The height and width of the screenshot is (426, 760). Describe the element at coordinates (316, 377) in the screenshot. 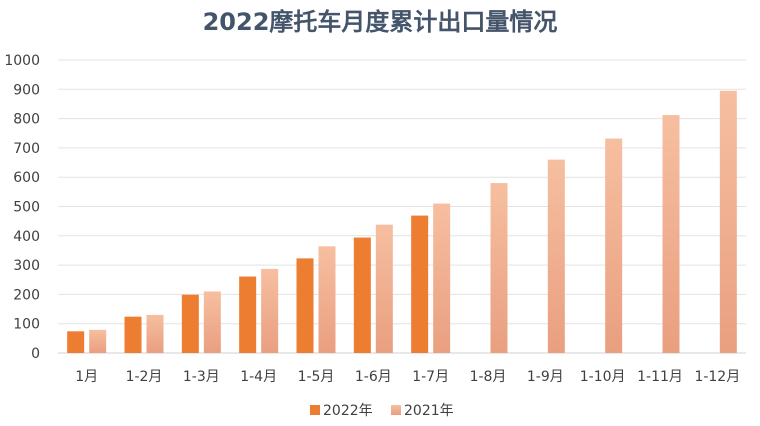

I see `x-tick-label: 1-5月` at that location.